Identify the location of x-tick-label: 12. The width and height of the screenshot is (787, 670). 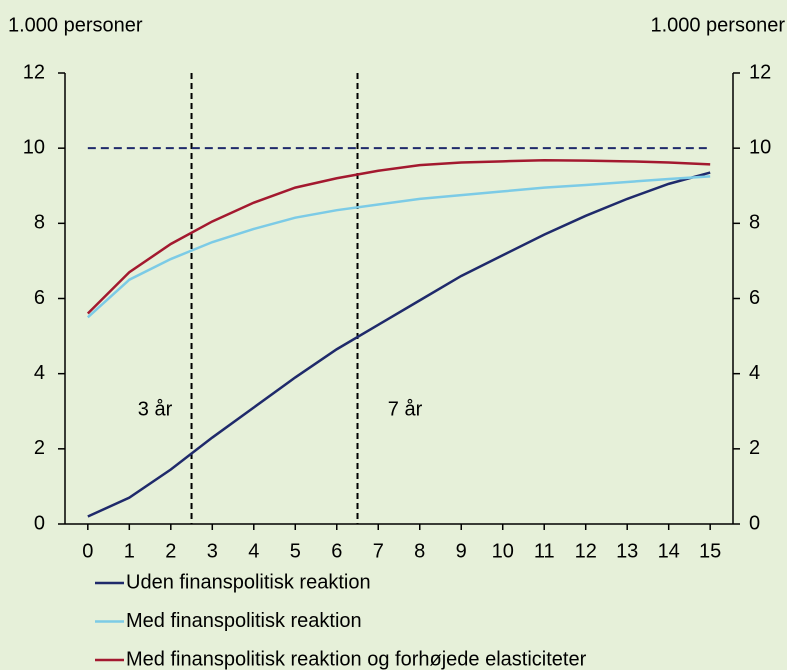
(586, 551).